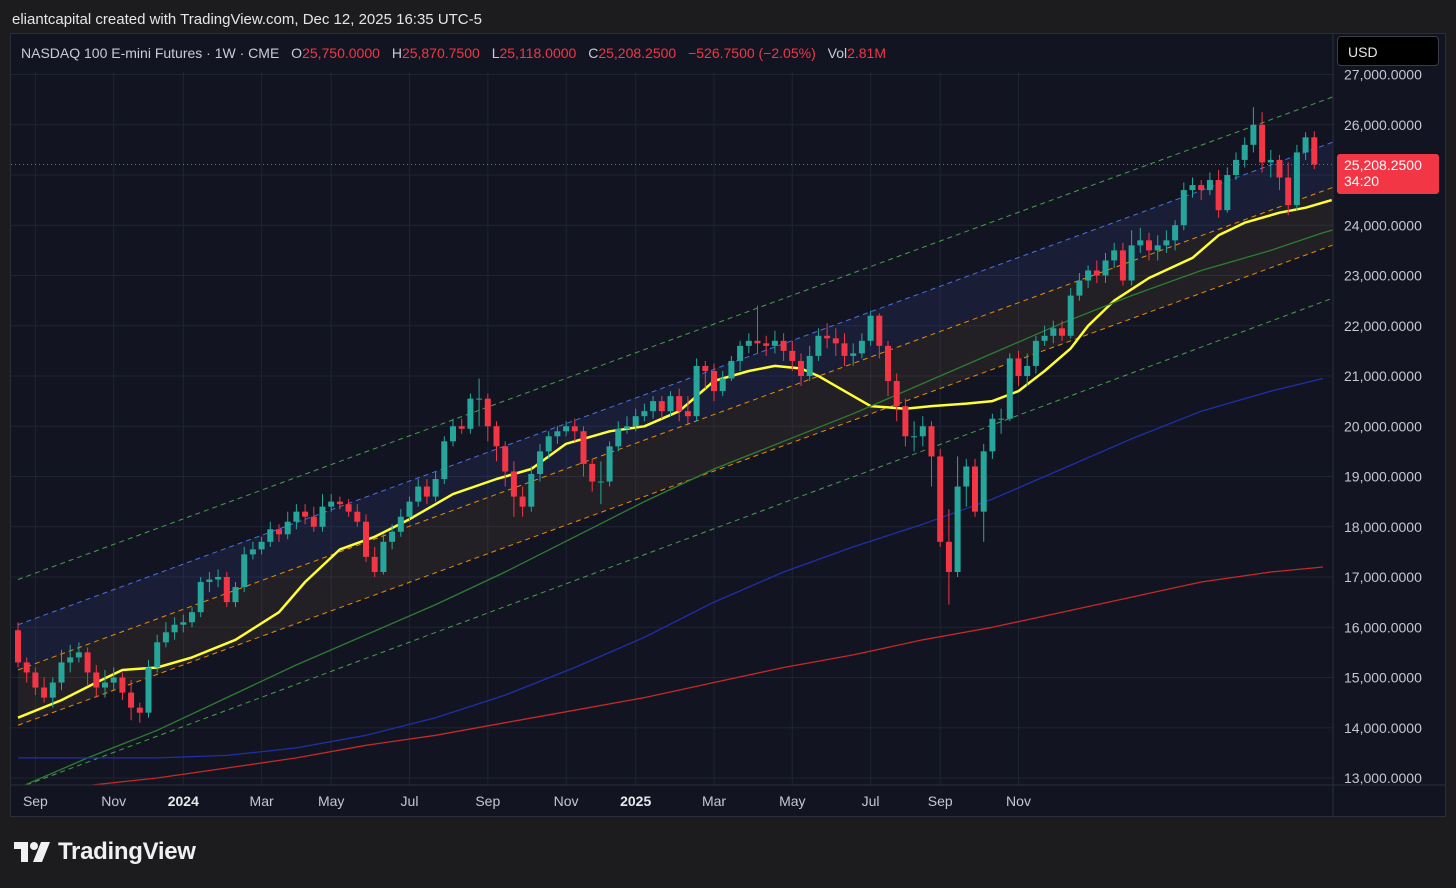  I want to click on close-value: 25,208.2500, so click(637, 53).